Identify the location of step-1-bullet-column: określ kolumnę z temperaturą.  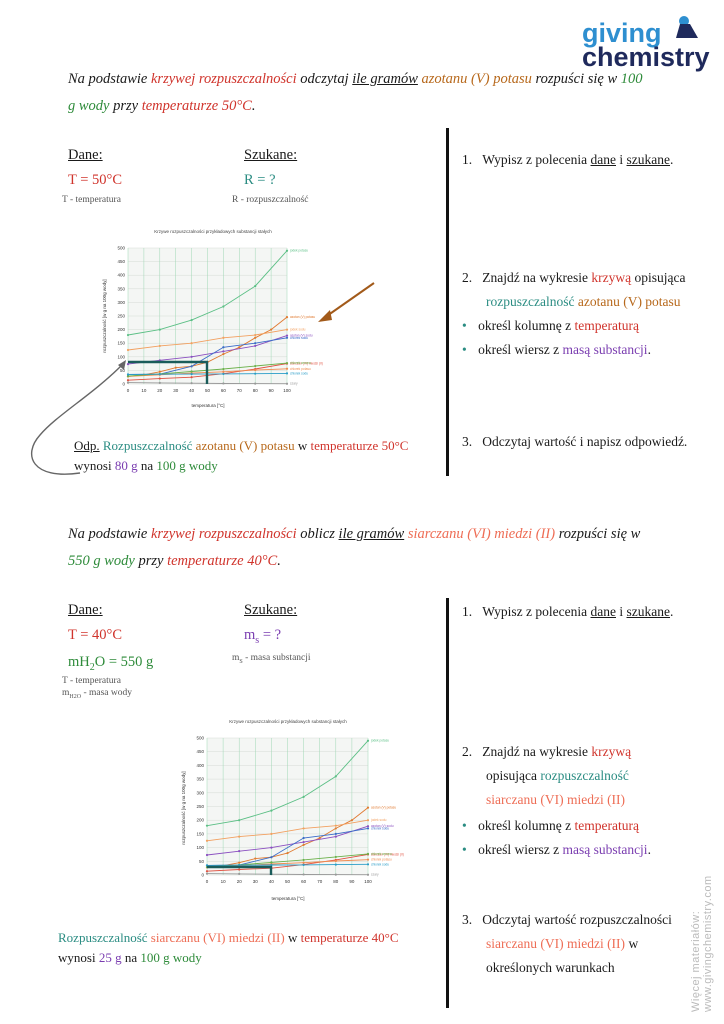
(550, 326).